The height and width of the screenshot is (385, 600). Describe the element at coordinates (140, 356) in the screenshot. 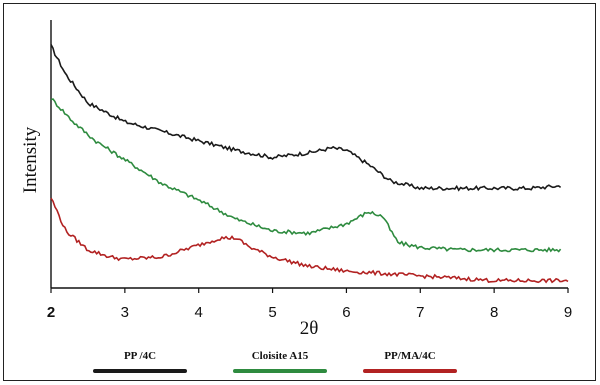

I see `legend-label-1: PP /4C` at that location.